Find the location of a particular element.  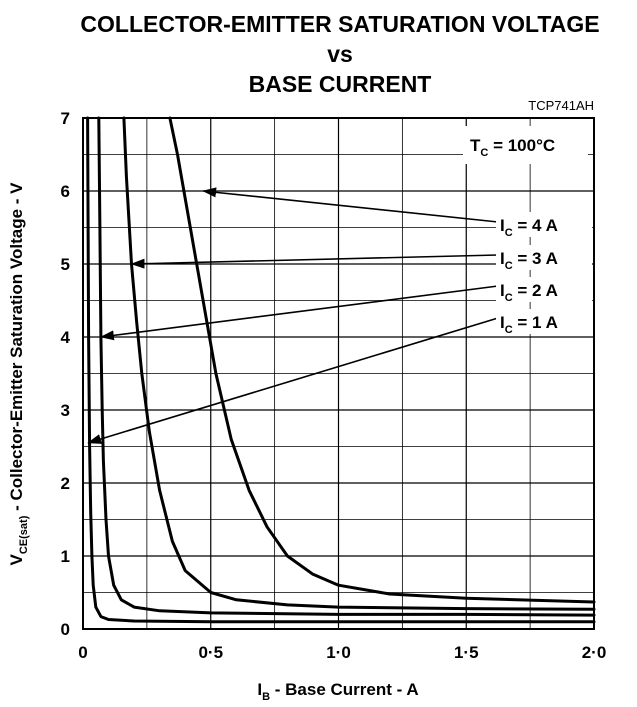

y-axis-label-symbol: V is located at coordinates (16, 559).